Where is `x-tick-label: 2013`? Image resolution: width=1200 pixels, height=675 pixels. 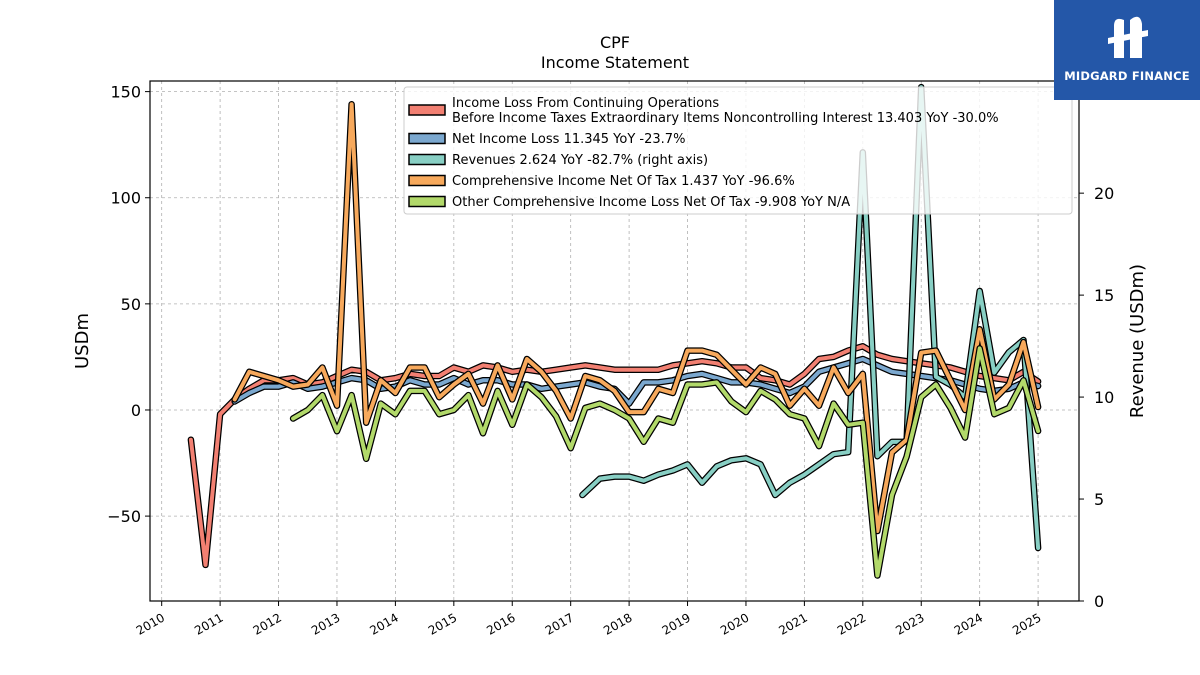
x-tick-label: 2013 is located at coordinates (325, 623).